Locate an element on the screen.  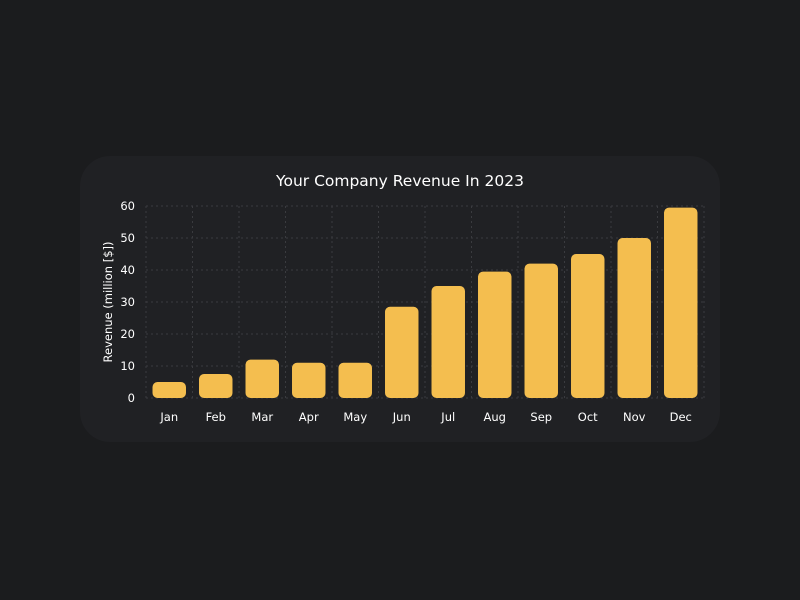
bar-sep is located at coordinates (541, 330).